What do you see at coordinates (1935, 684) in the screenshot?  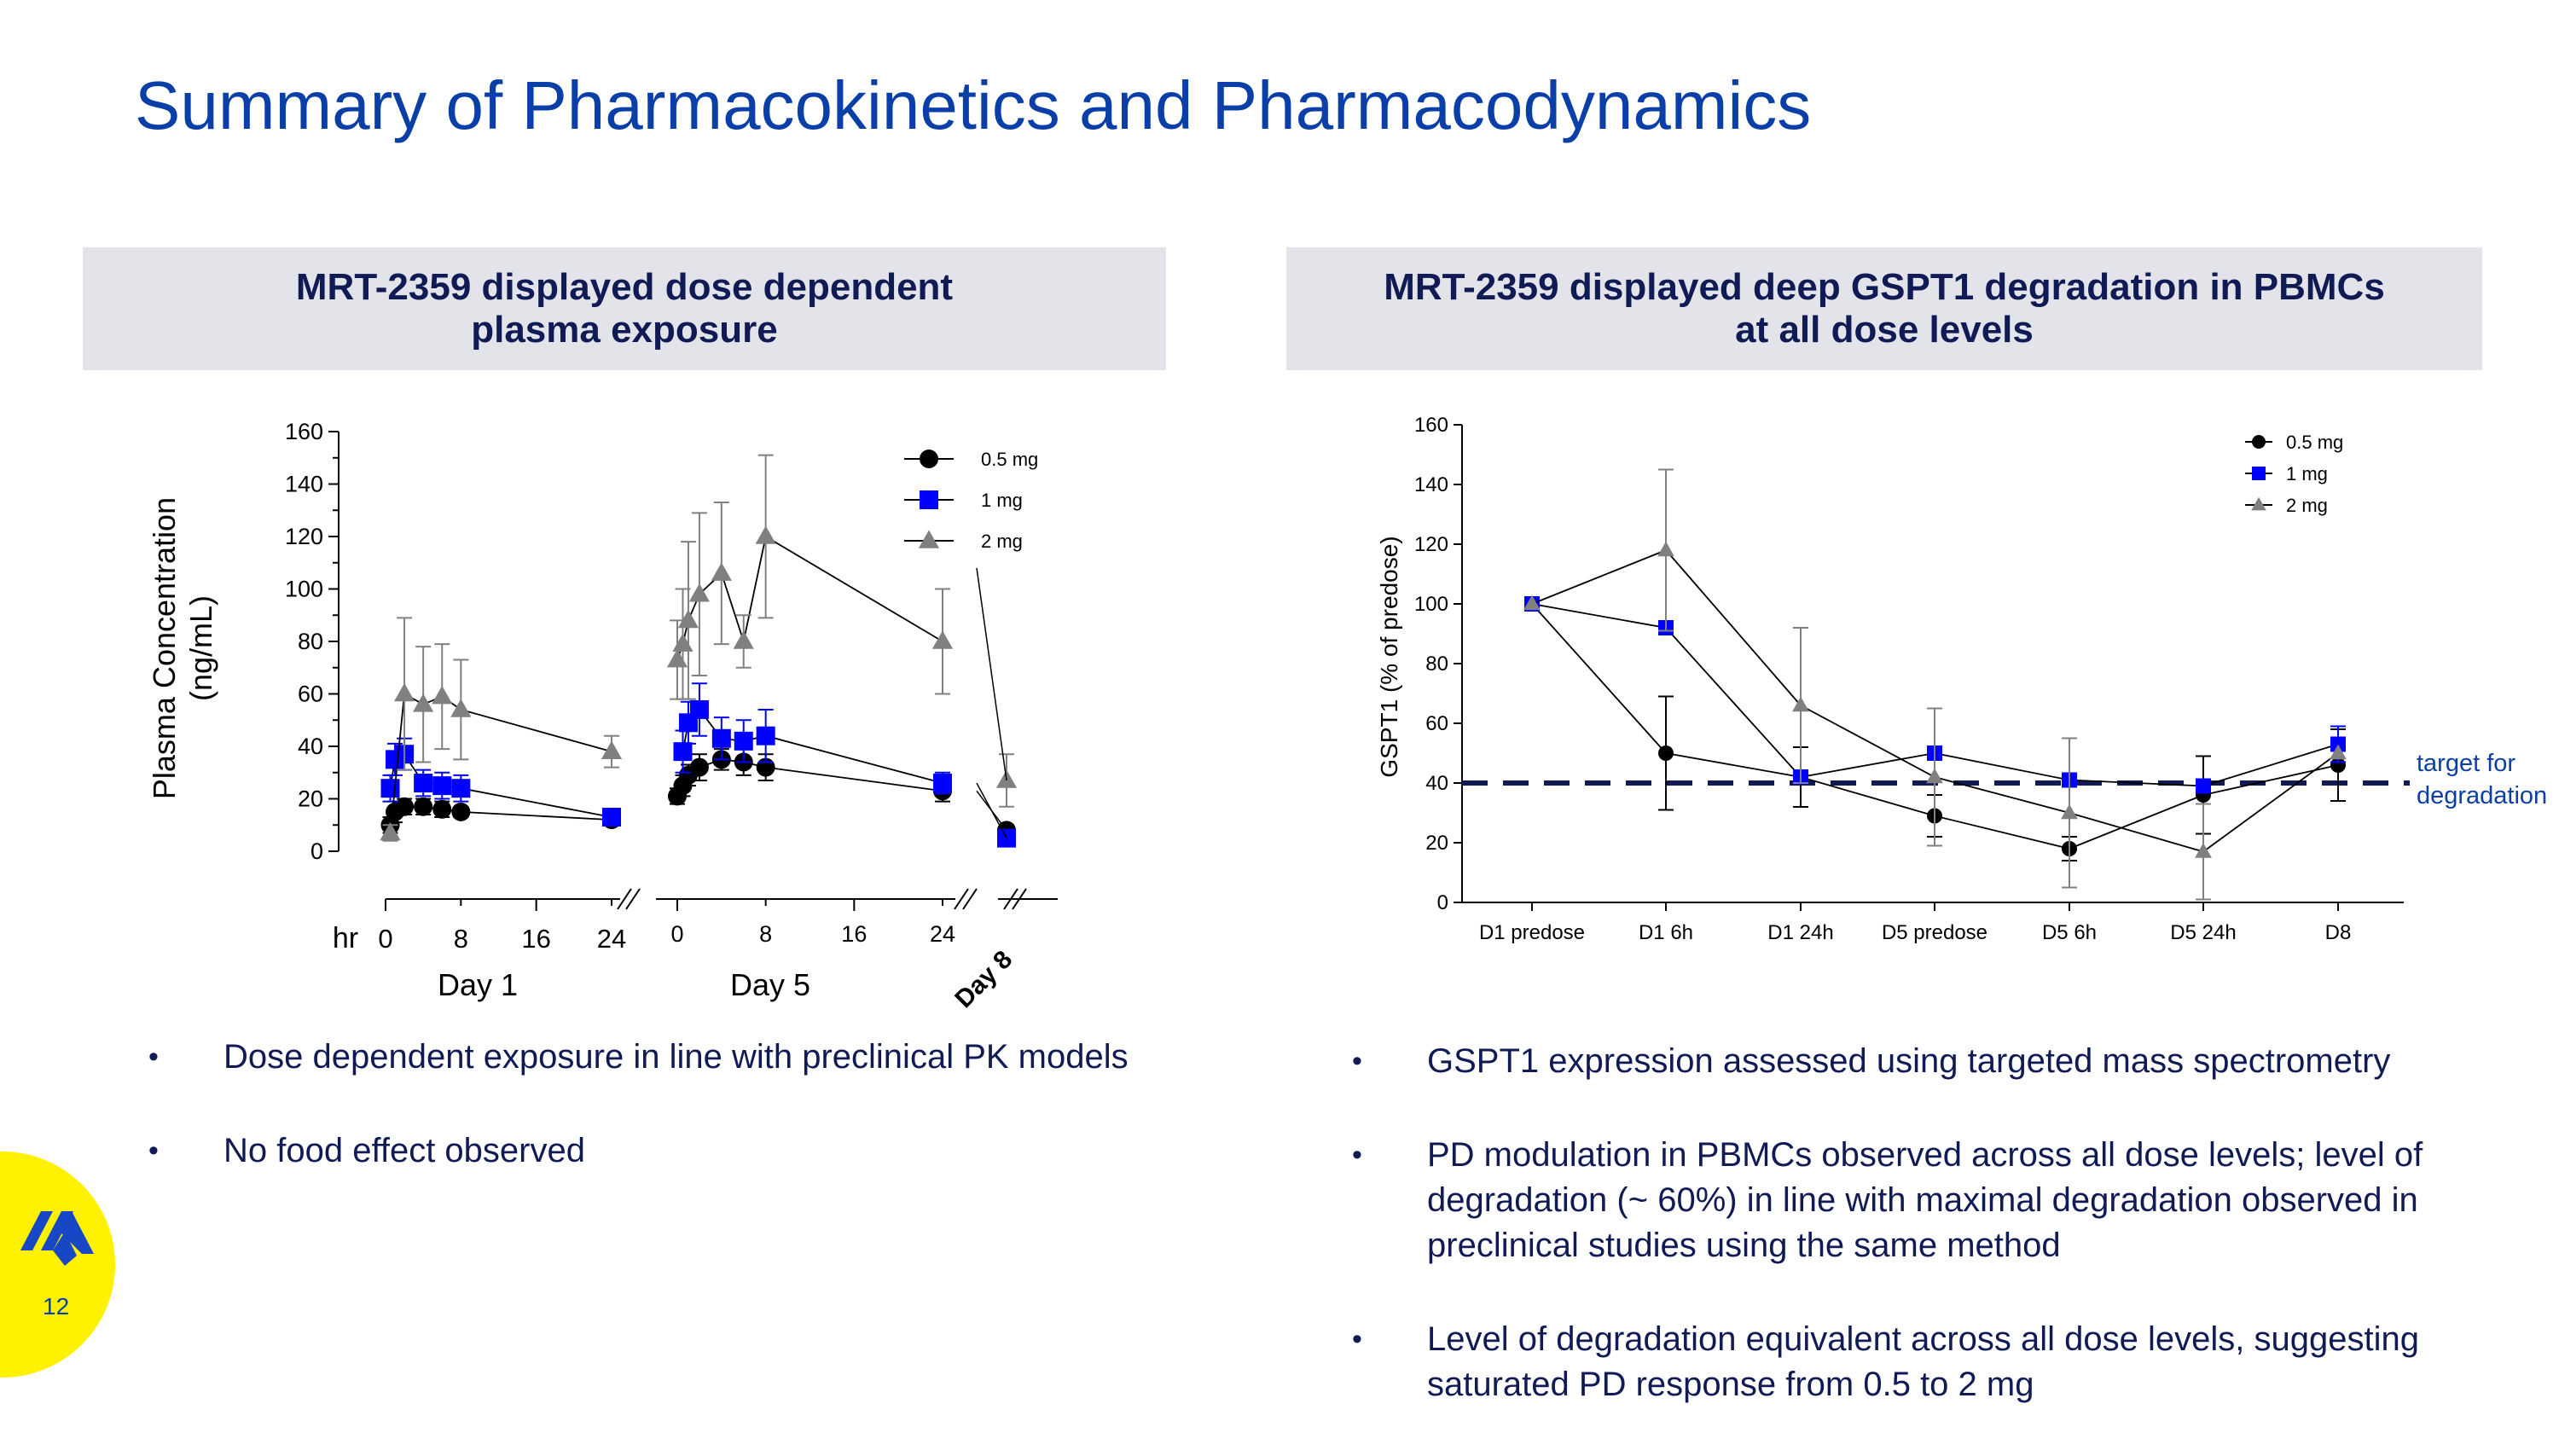 I see `pd-series-2mg` at bounding box center [1935, 684].